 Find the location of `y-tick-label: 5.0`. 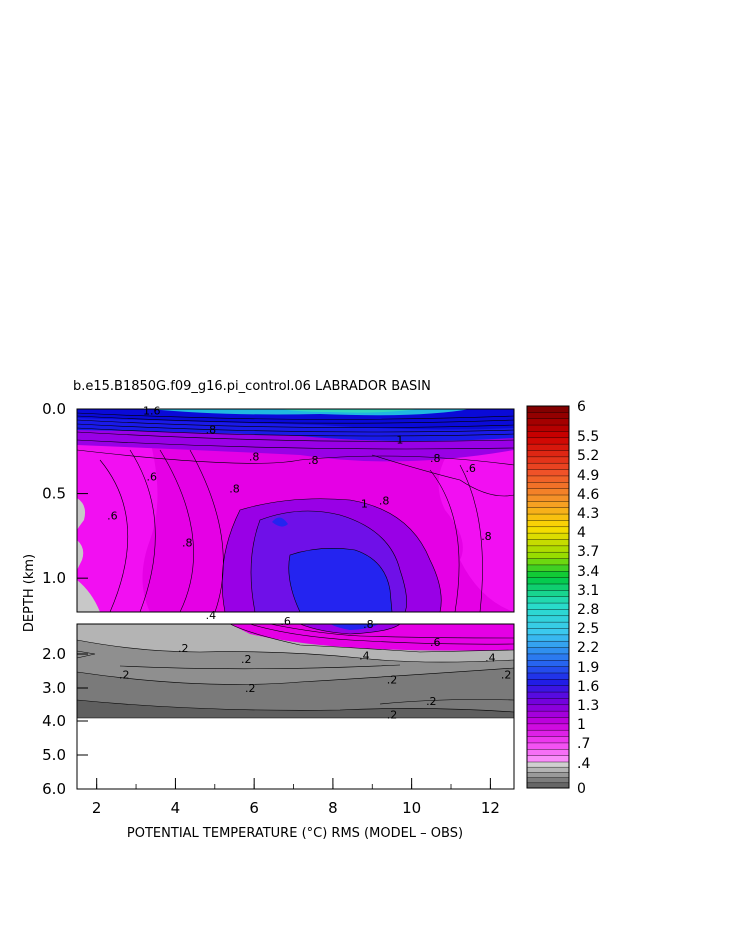

y-tick-label: 5.0 is located at coordinates (54, 755).